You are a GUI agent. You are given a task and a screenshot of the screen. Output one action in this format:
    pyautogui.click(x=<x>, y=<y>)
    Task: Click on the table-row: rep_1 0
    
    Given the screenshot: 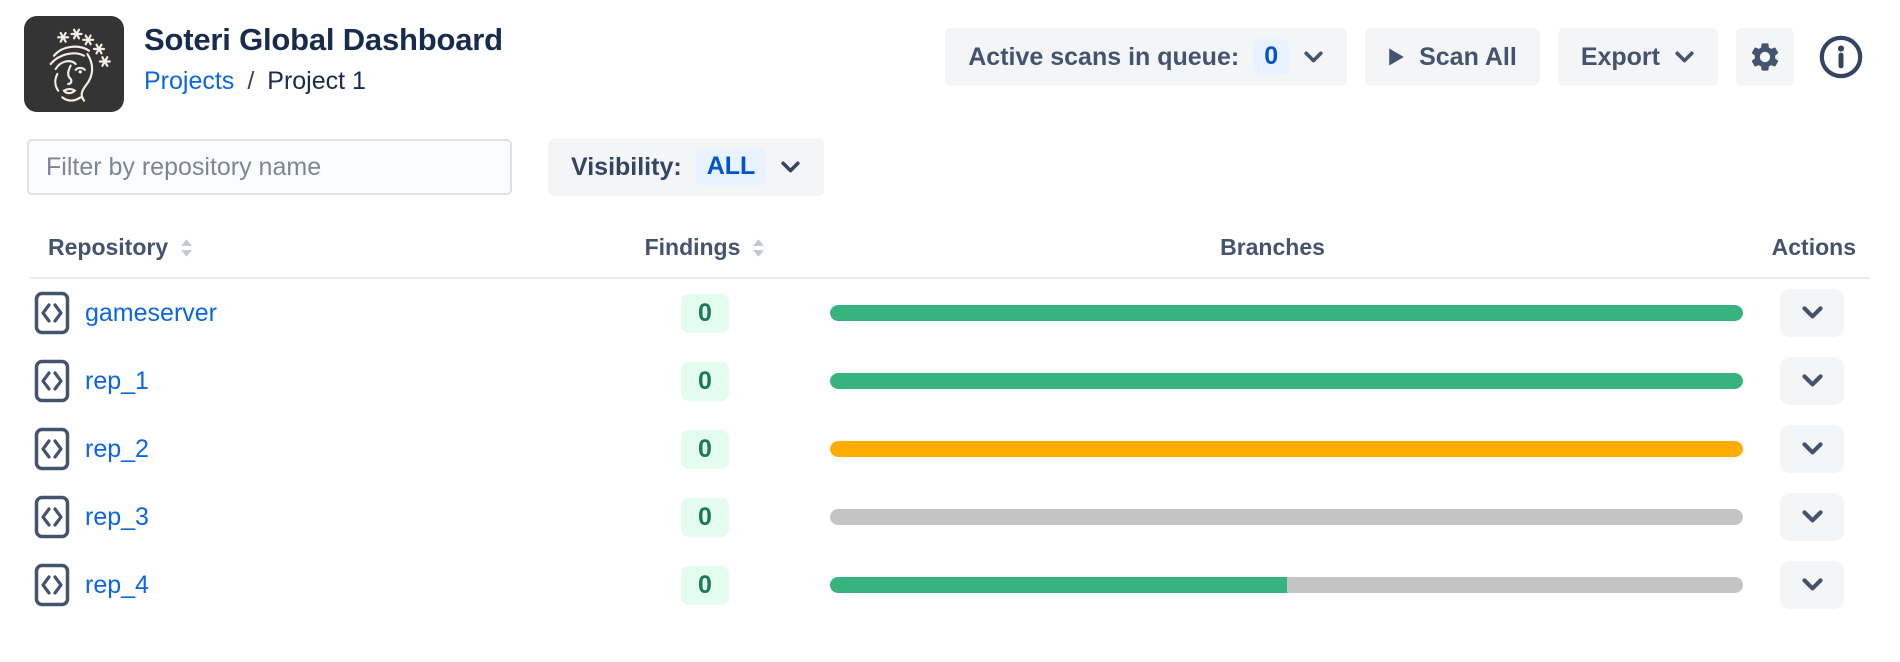 What is the action you would take?
    pyautogui.click(x=950, y=381)
    